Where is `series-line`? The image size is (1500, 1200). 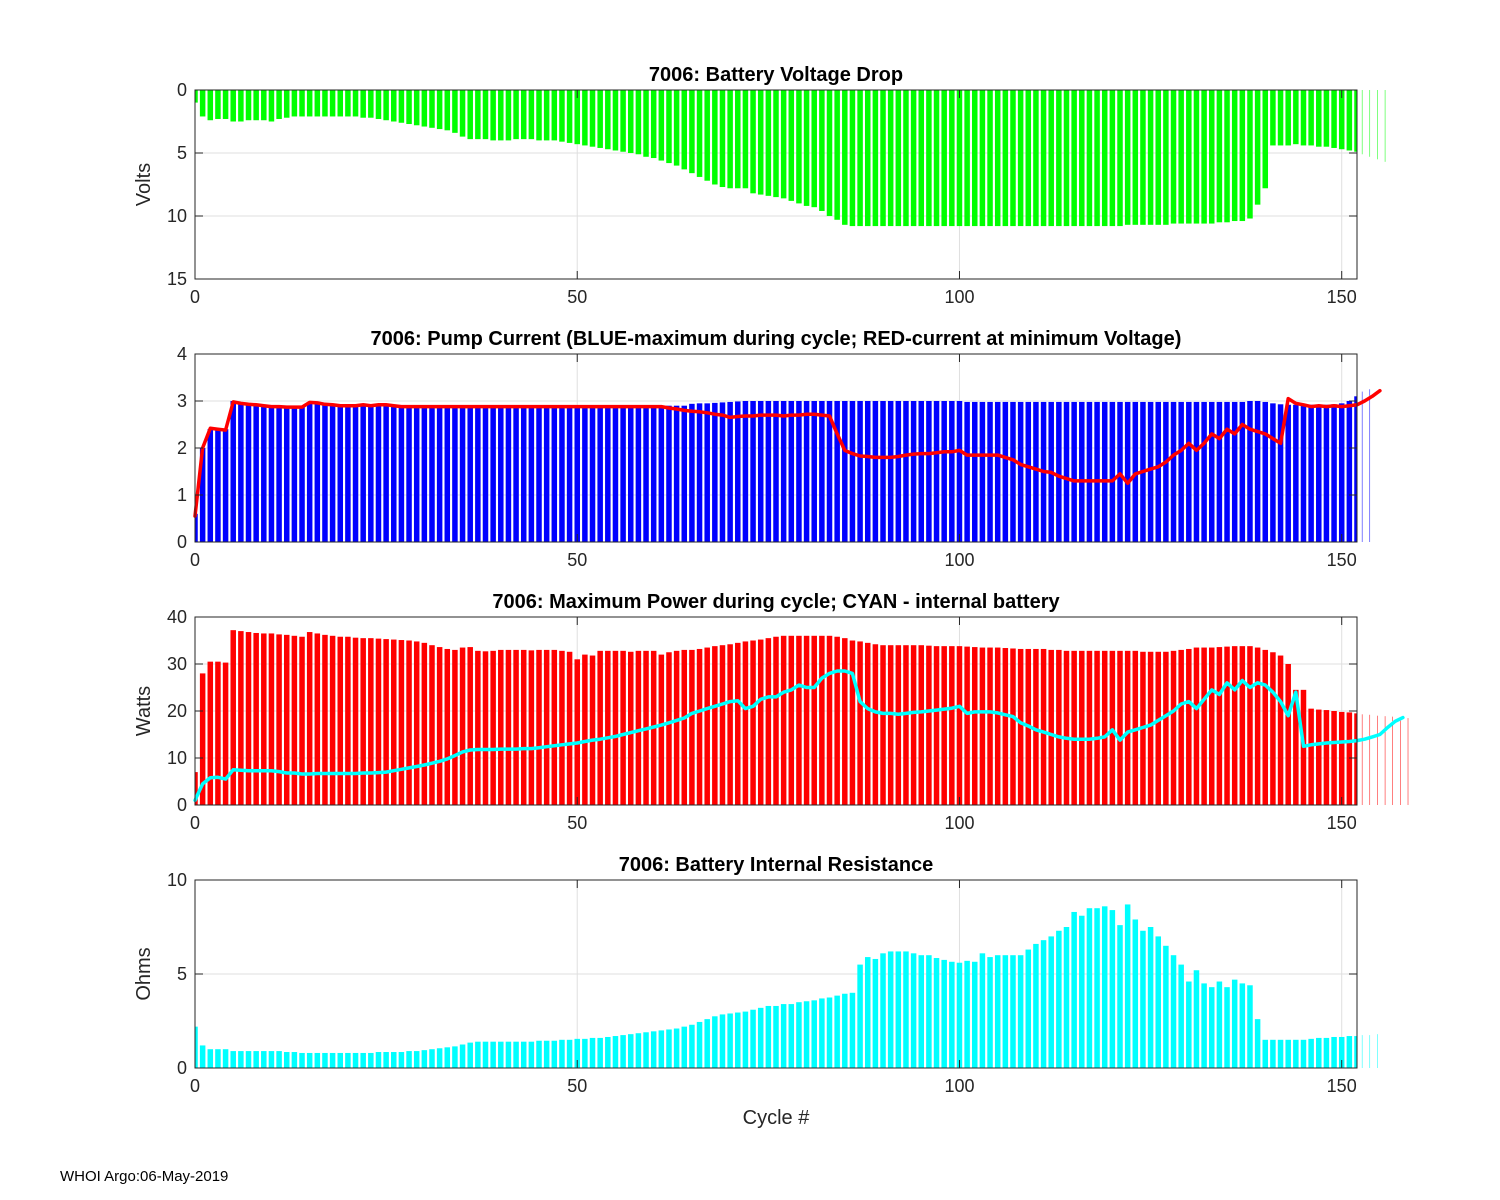 series-line is located at coordinates (799, 736).